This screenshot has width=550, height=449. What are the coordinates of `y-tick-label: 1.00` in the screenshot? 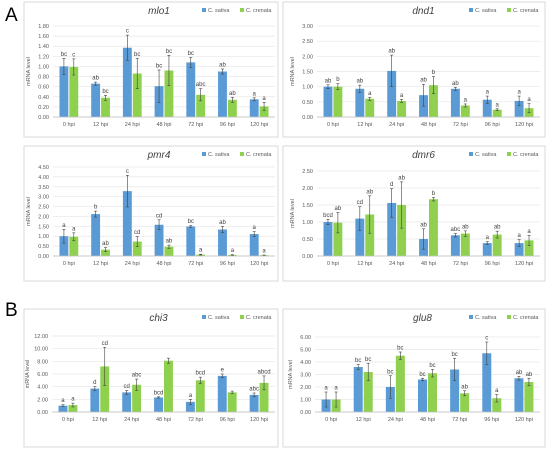 It's located at (307, 223).